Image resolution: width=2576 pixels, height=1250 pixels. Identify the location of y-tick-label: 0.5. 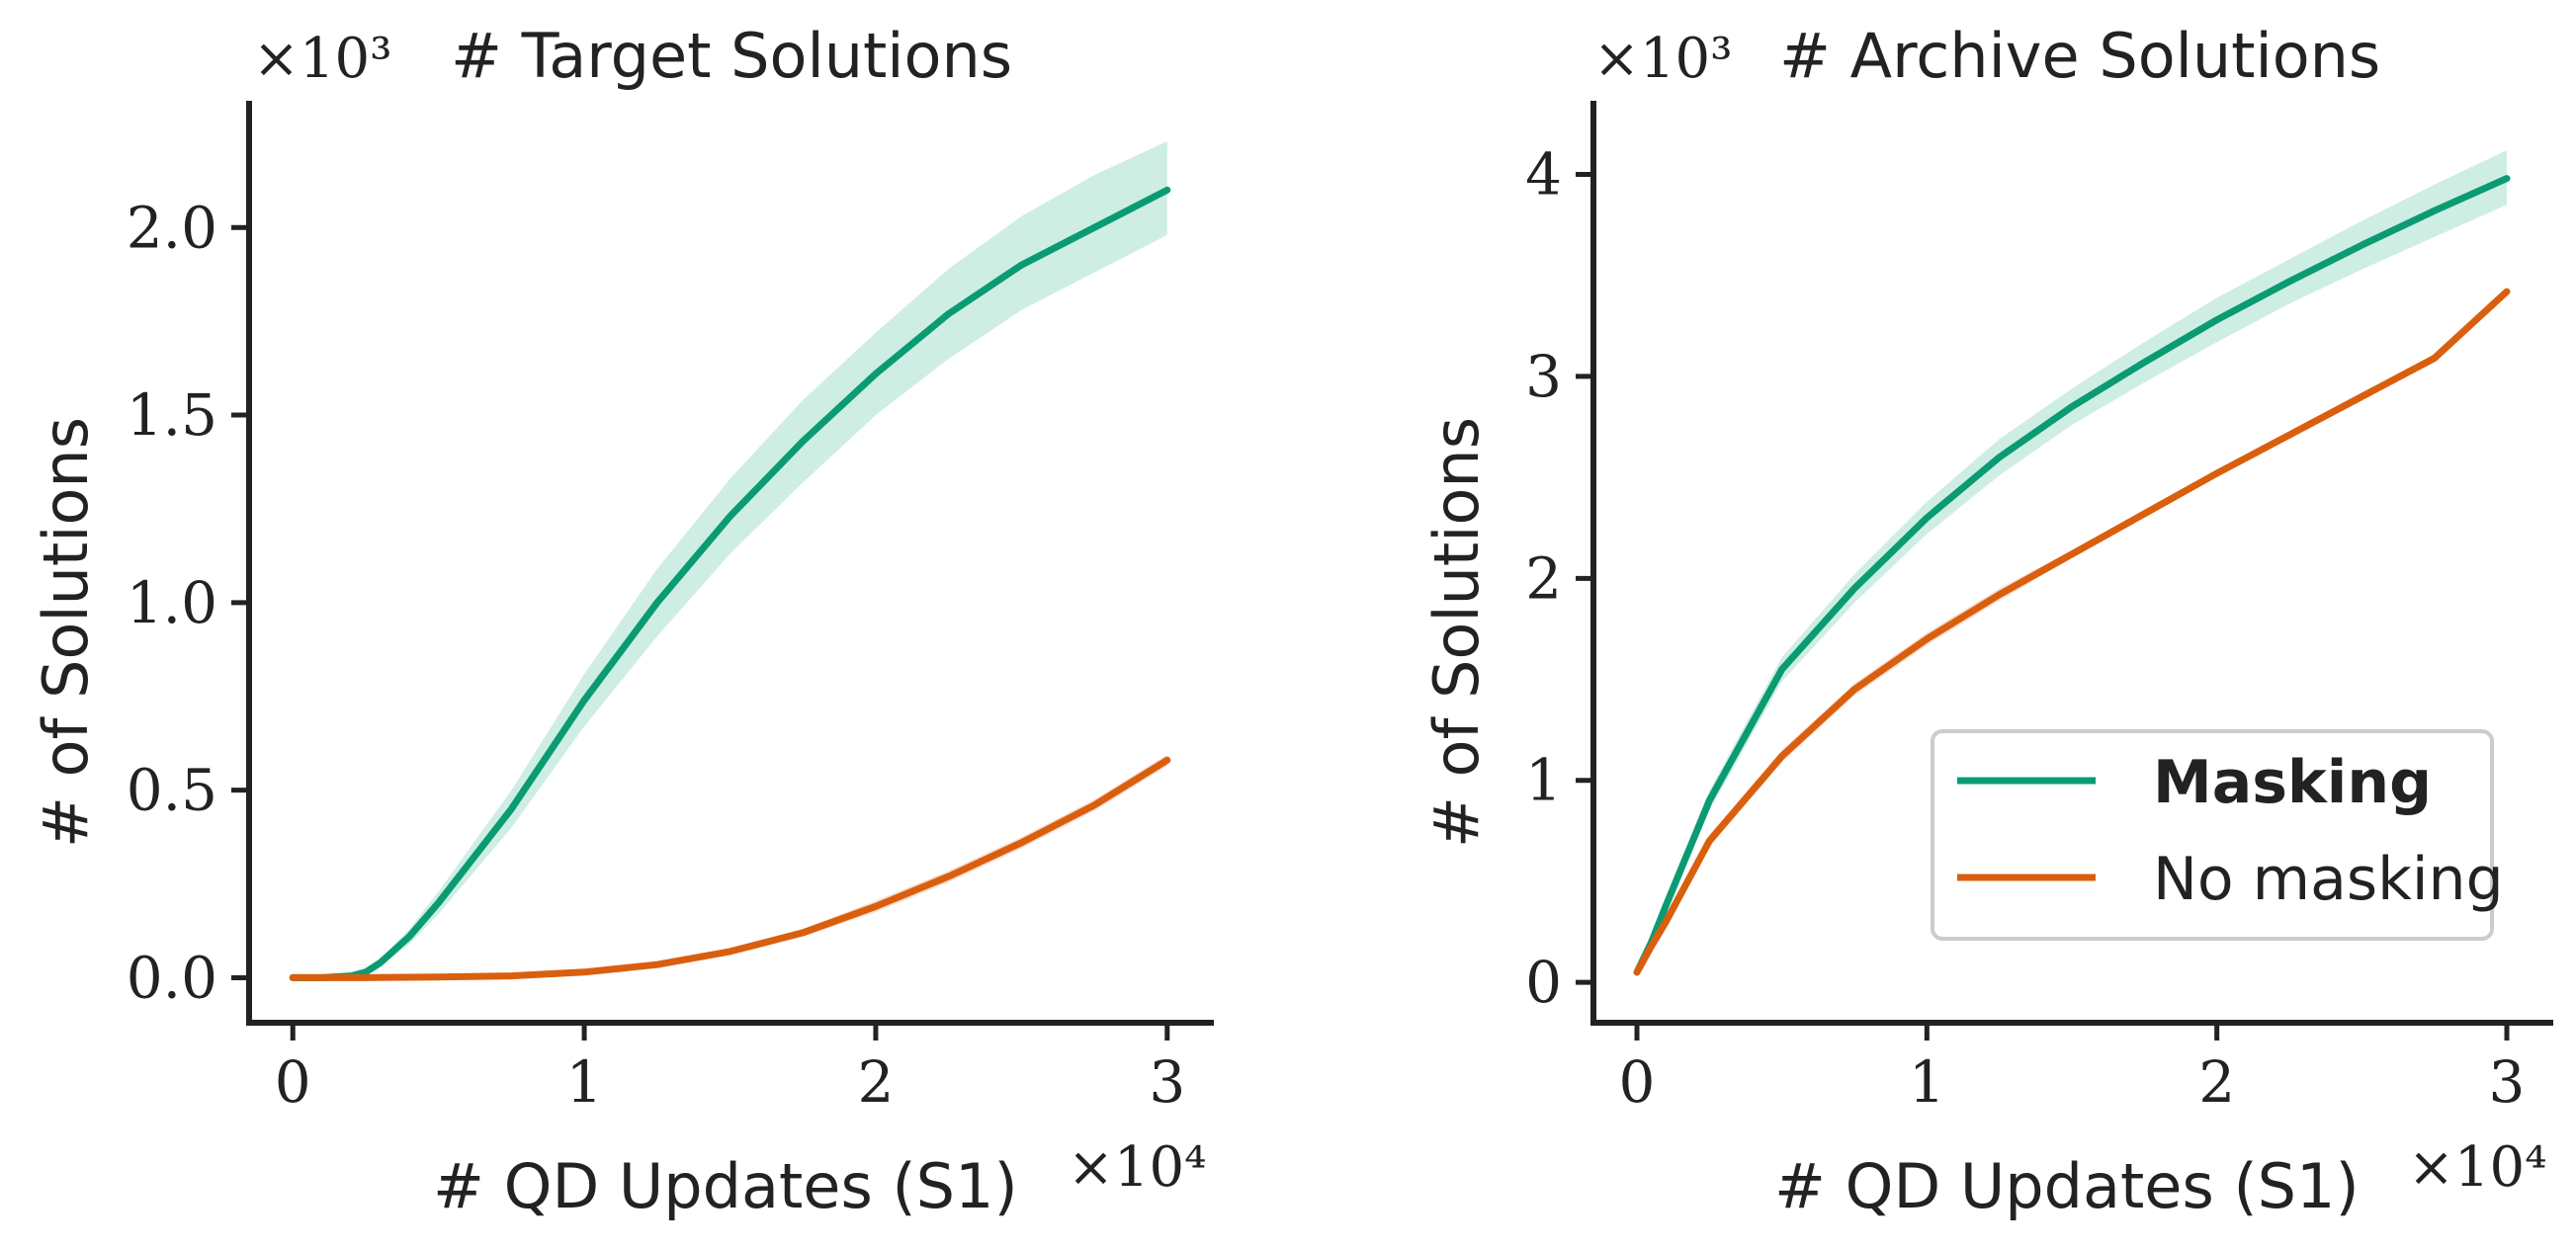
(172, 790).